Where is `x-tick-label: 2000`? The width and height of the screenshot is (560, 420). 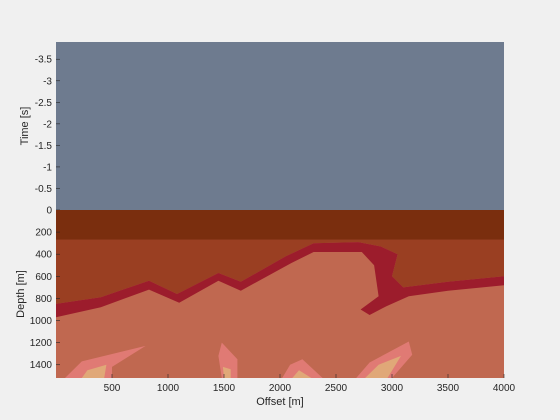
x-tick-label: 2000 is located at coordinates (280, 388).